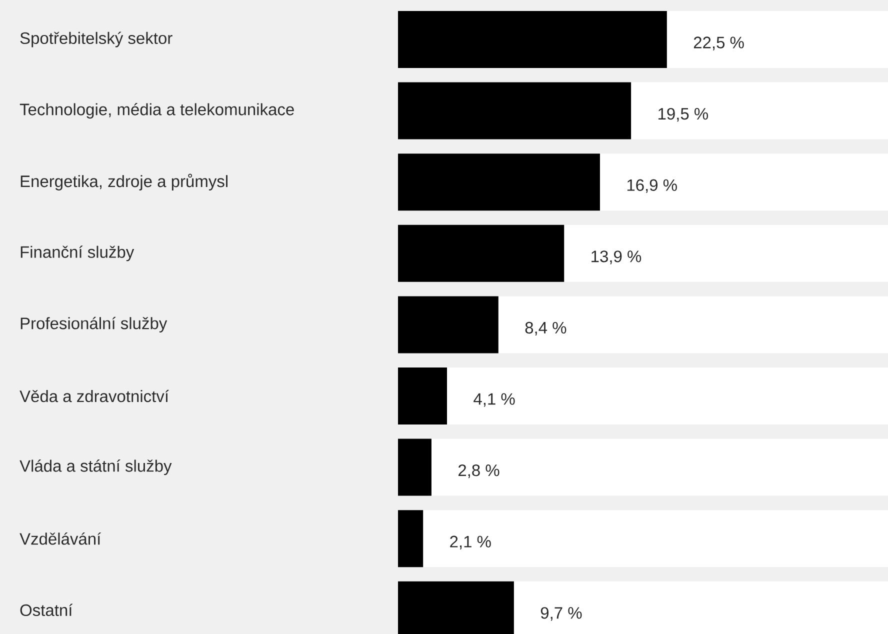 This screenshot has width=888, height=634. I want to click on data-label: 2,1 %, so click(470, 543).